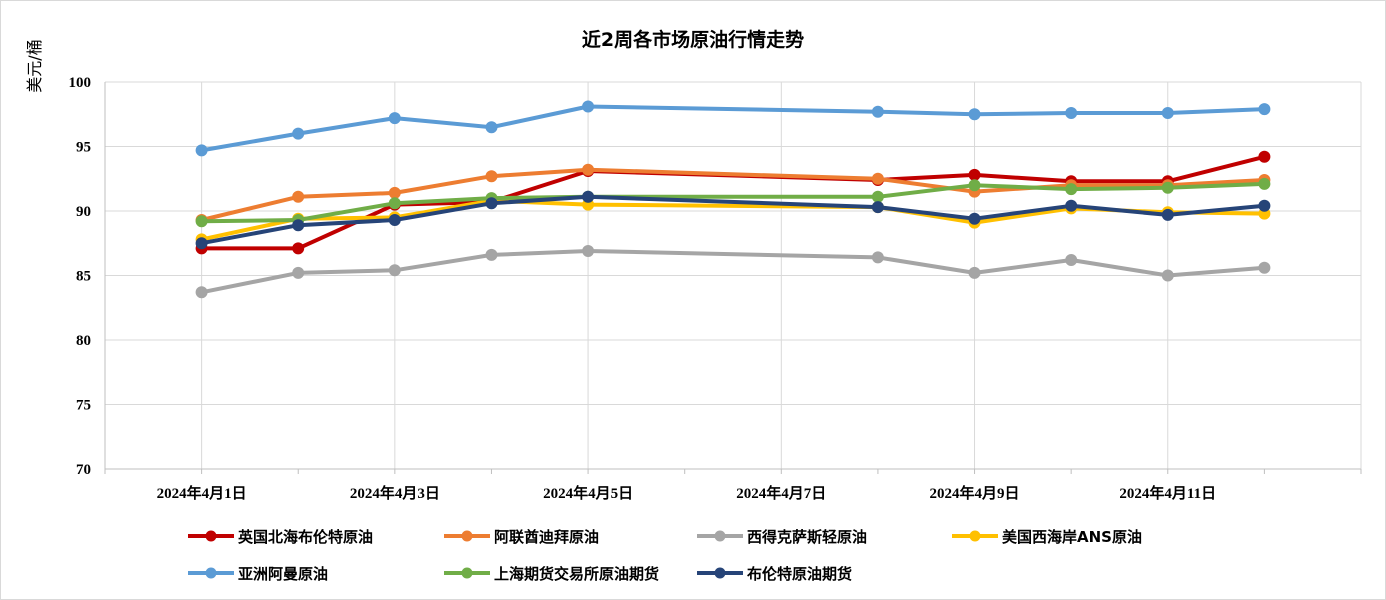  Describe the element at coordinates (807, 537) in the screenshot. I see `legend-label: 西得克萨斯轻原油` at that location.